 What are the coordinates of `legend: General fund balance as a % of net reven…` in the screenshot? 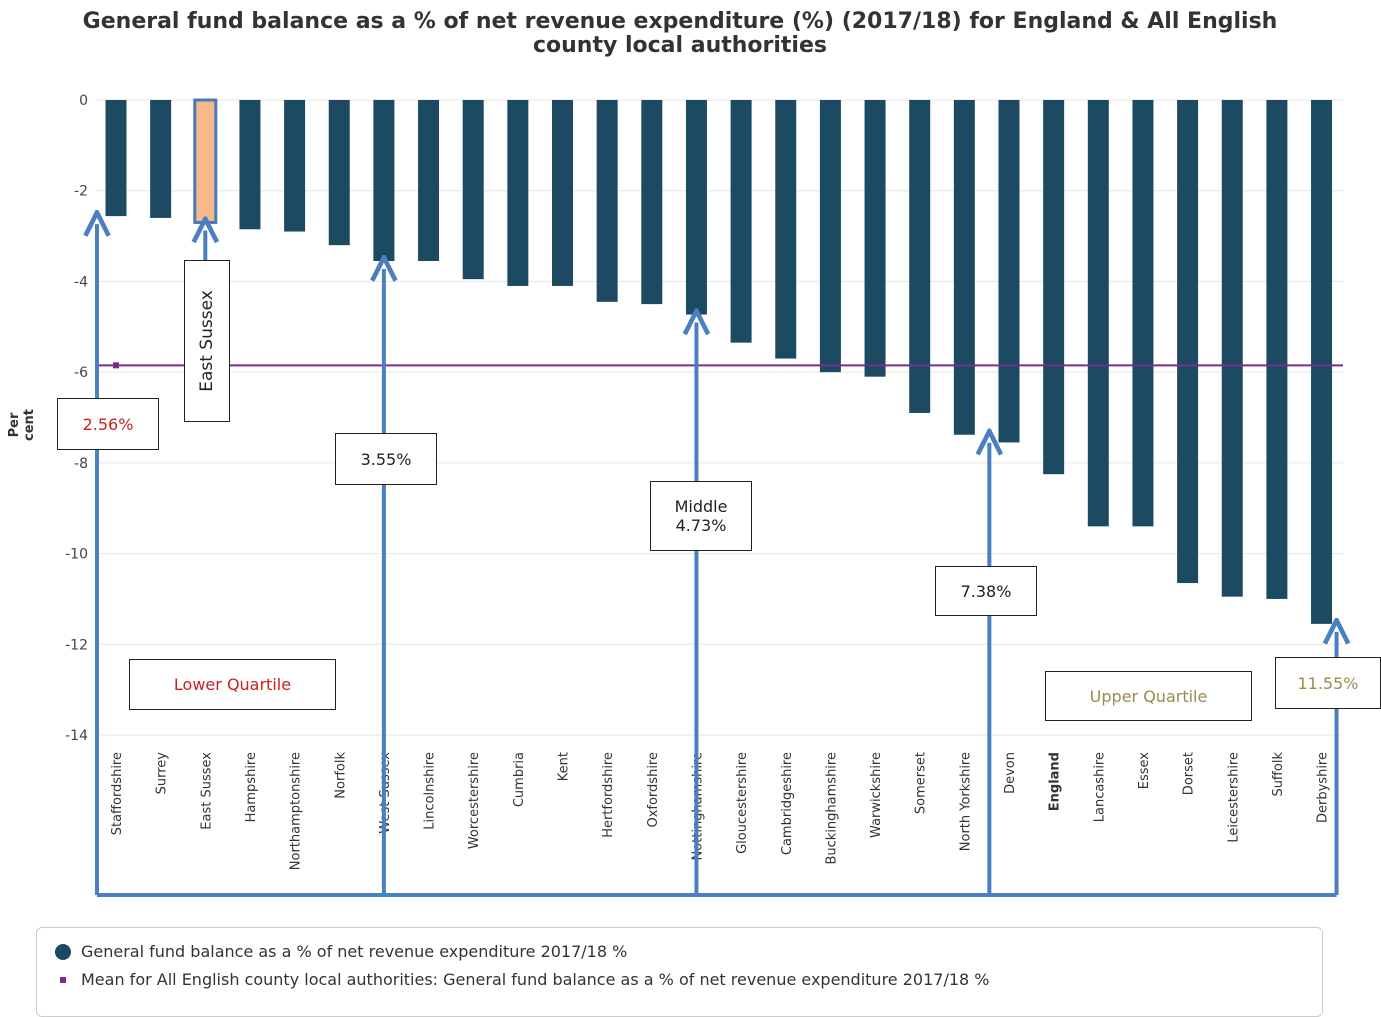 It's located at (679, 972).